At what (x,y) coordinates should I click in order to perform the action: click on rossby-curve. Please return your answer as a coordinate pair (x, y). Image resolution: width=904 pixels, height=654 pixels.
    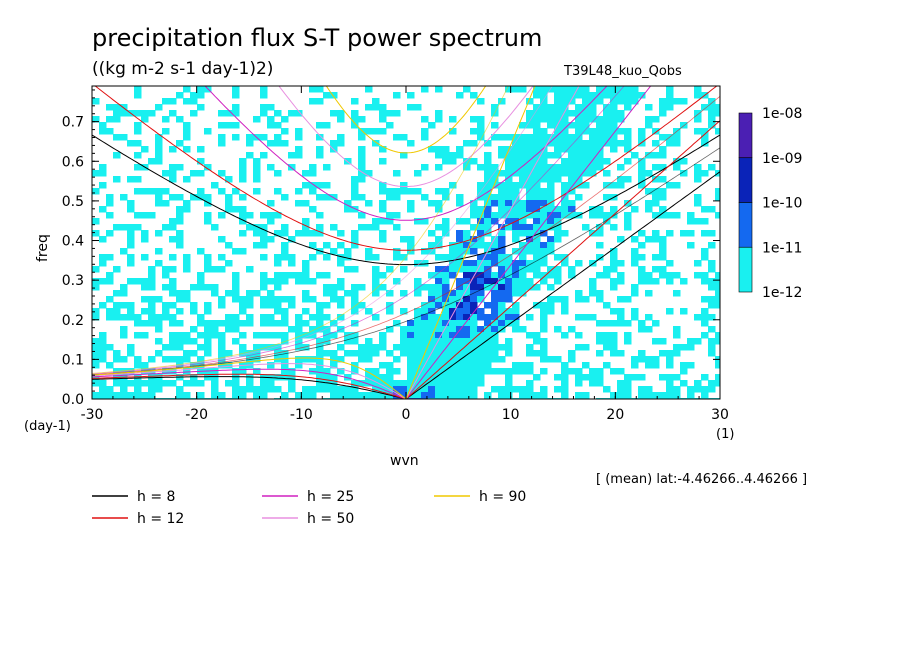
    Looking at the image, I should click on (249, 383).